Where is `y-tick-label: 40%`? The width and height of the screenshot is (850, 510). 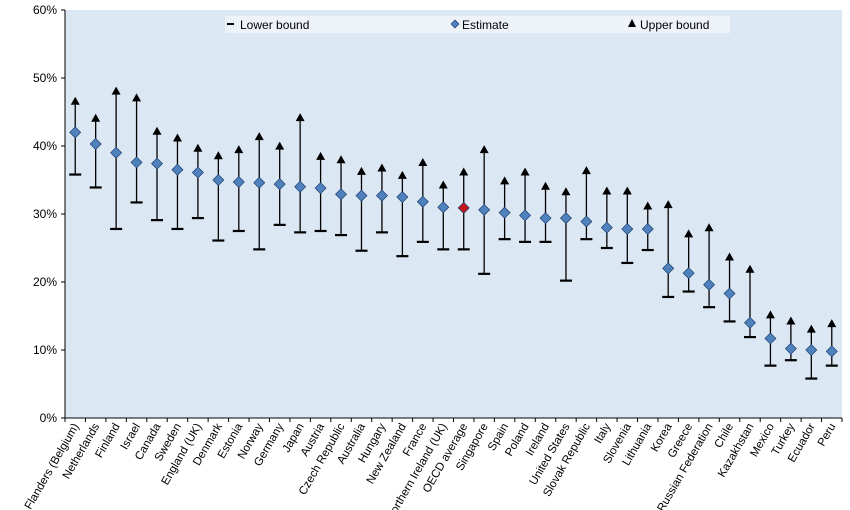 y-tick-label: 40% is located at coordinates (45, 146).